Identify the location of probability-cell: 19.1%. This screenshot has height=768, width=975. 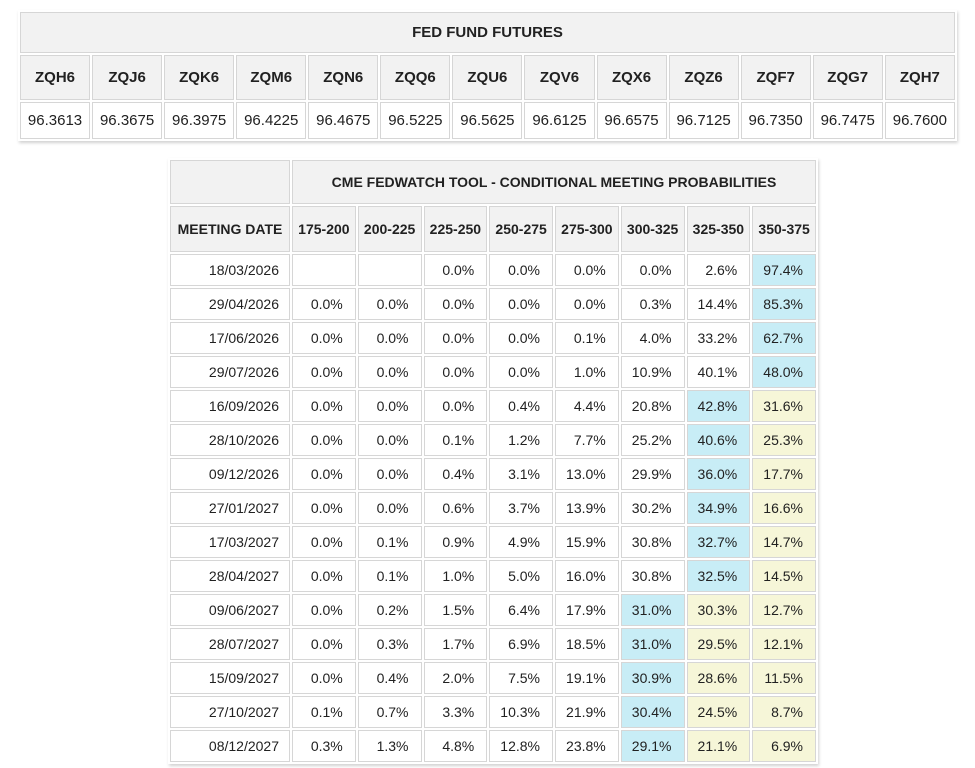
(587, 678).